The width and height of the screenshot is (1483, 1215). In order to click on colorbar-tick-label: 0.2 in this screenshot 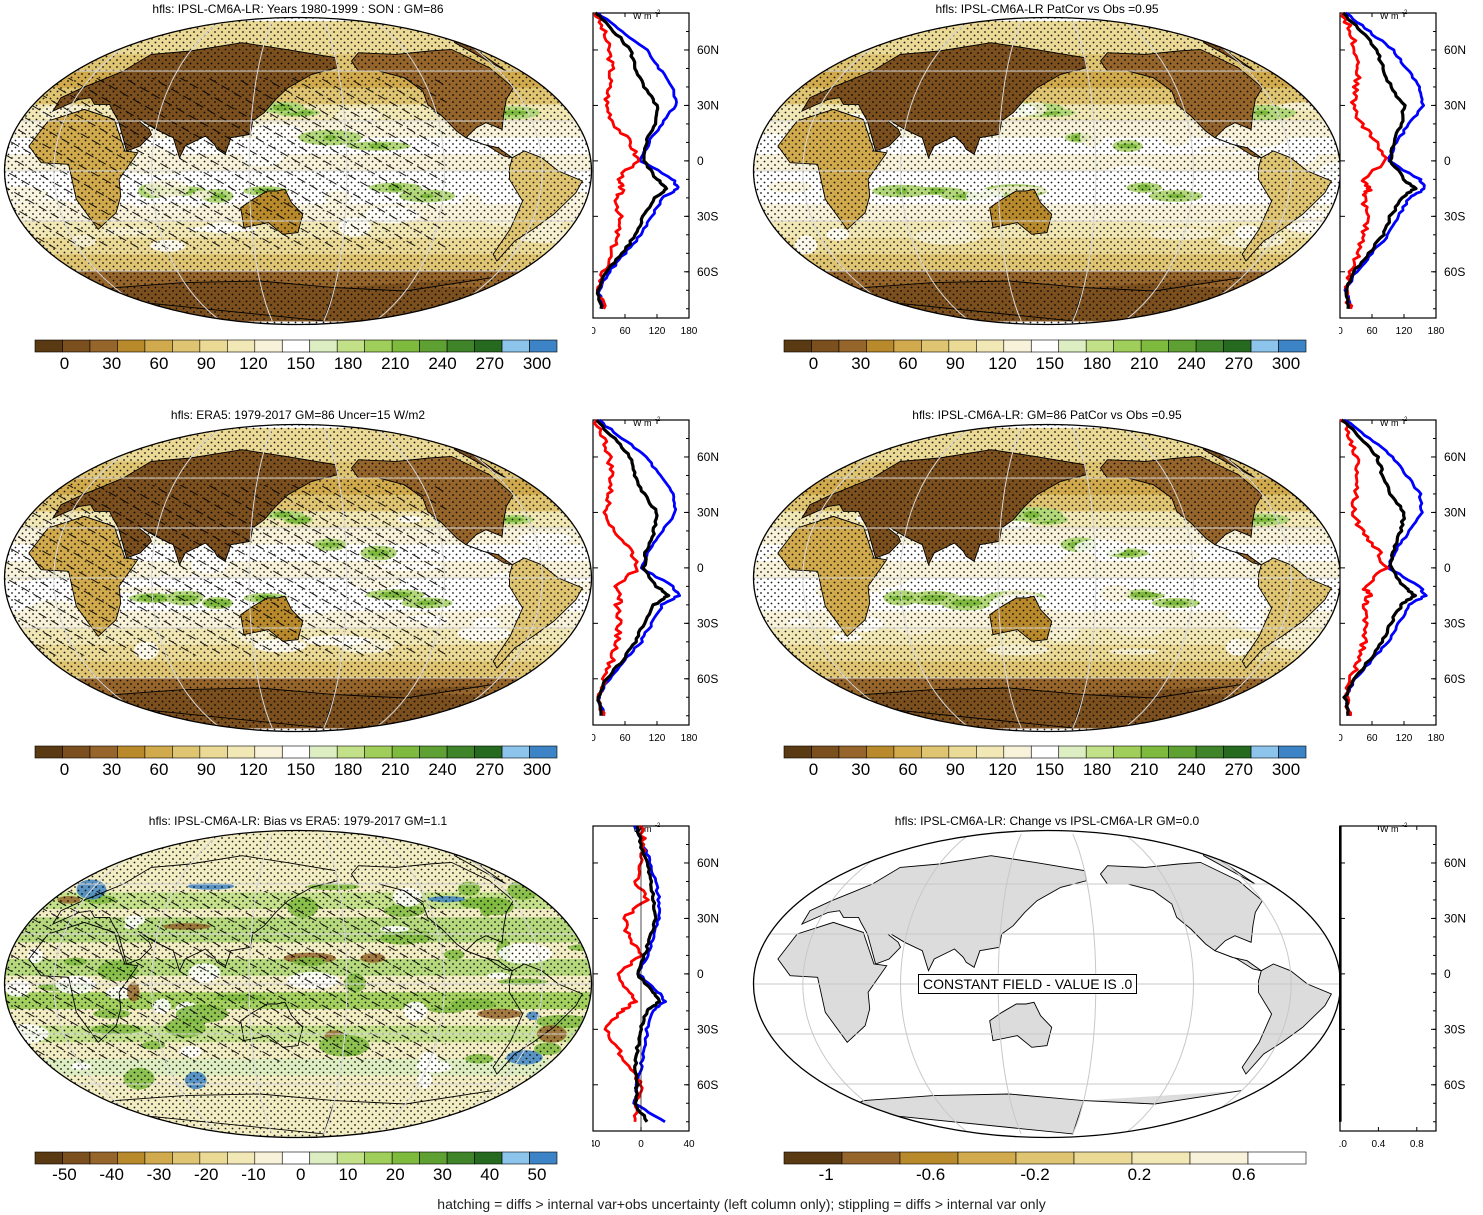, I will do `click(1139, 1174)`.